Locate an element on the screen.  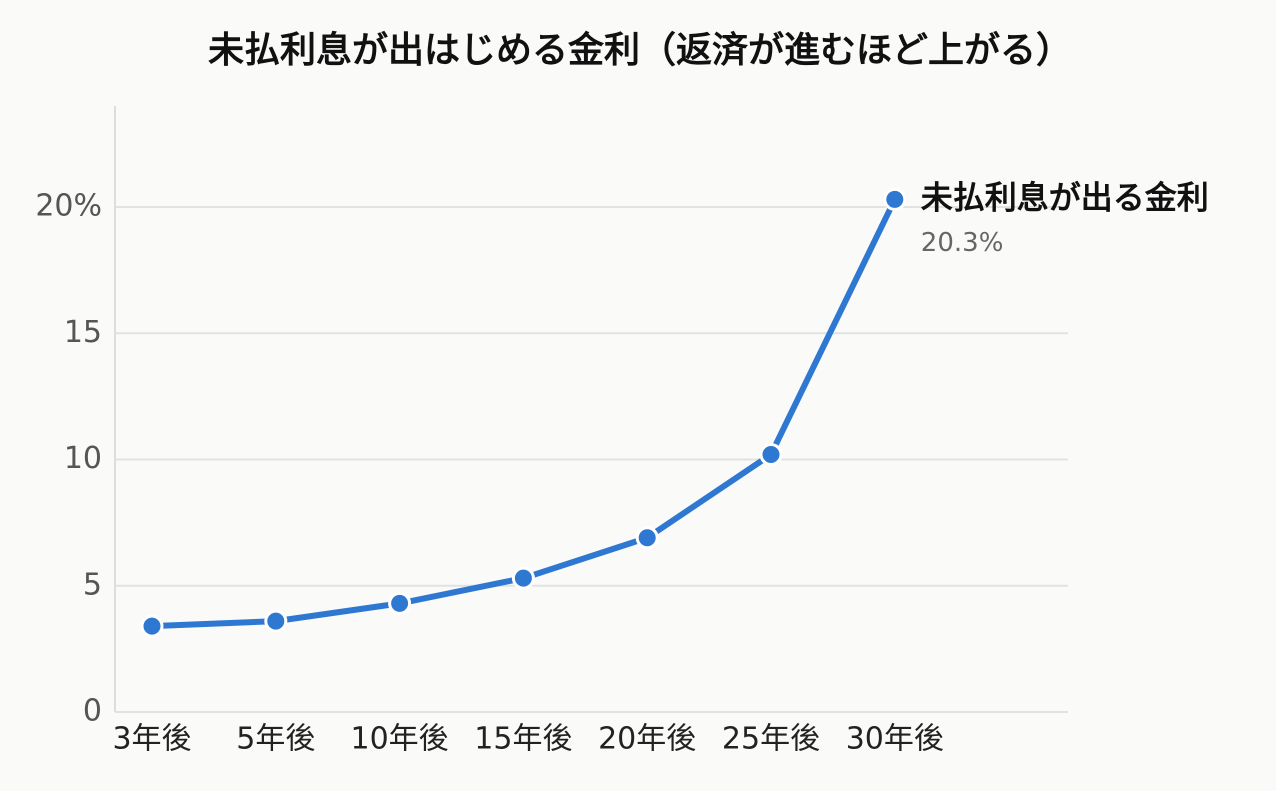
value-label: 20.3% is located at coordinates (962, 243).